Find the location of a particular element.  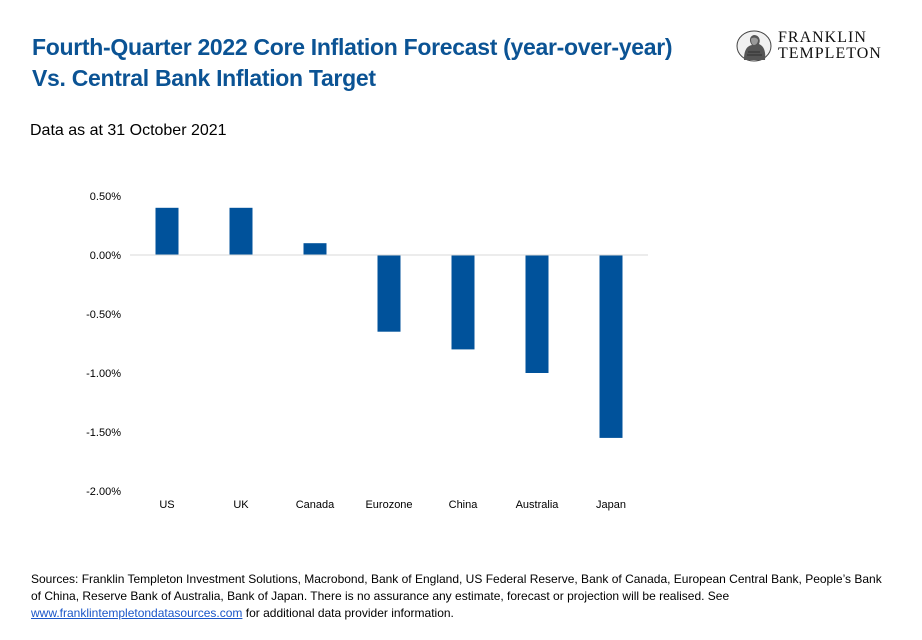

title-line-2: Vs. Central Bank Inflation Target is located at coordinates (204, 78).